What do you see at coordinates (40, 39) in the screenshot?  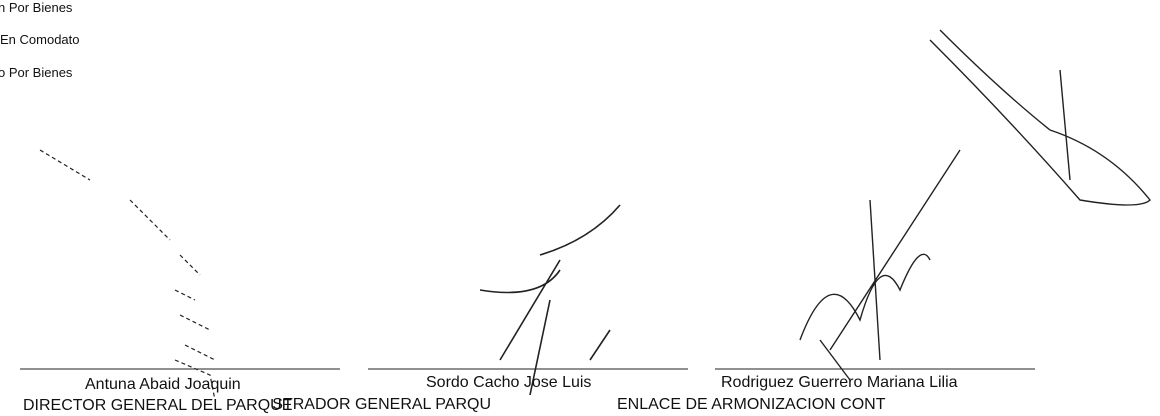 I see `legend-text: En Comodato` at bounding box center [40, 39].